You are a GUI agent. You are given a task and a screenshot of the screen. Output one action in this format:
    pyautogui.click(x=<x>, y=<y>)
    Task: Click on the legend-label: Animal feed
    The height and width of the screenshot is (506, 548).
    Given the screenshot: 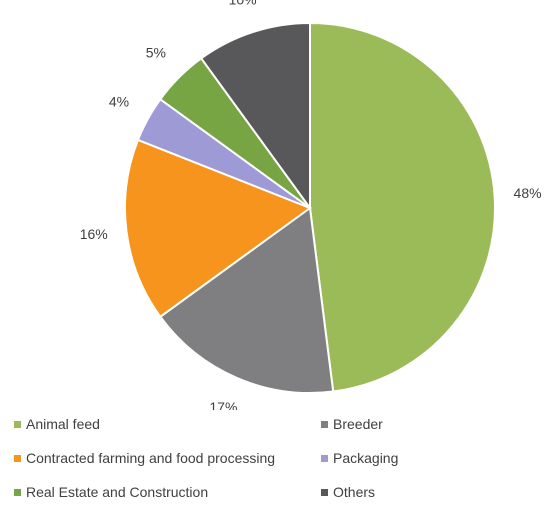 What is the action you would take?
    pyautogui.click(x=63, y=424)
    